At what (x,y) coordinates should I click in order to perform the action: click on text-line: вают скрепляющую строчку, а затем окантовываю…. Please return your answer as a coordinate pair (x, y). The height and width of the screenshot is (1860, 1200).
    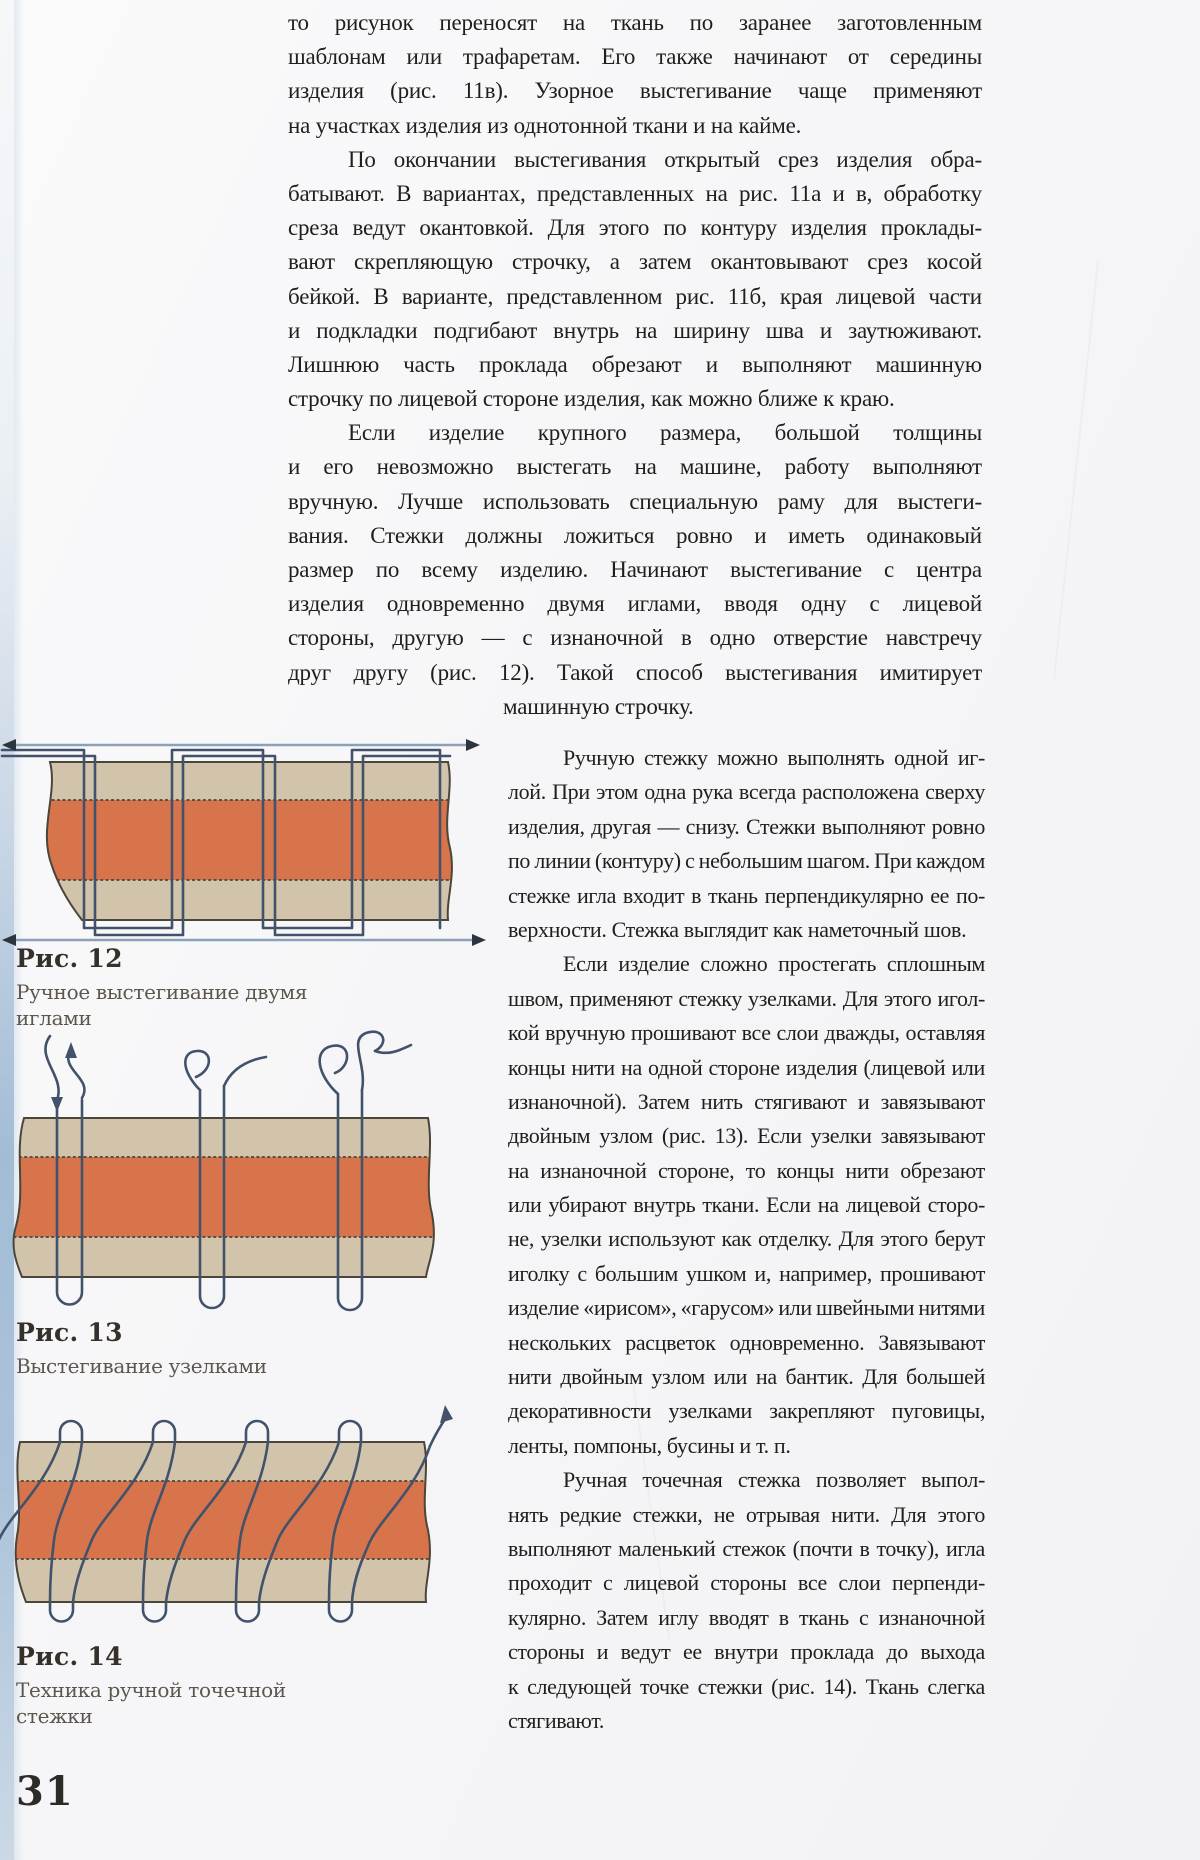
    Looking at the image, I should click on (635, 262).